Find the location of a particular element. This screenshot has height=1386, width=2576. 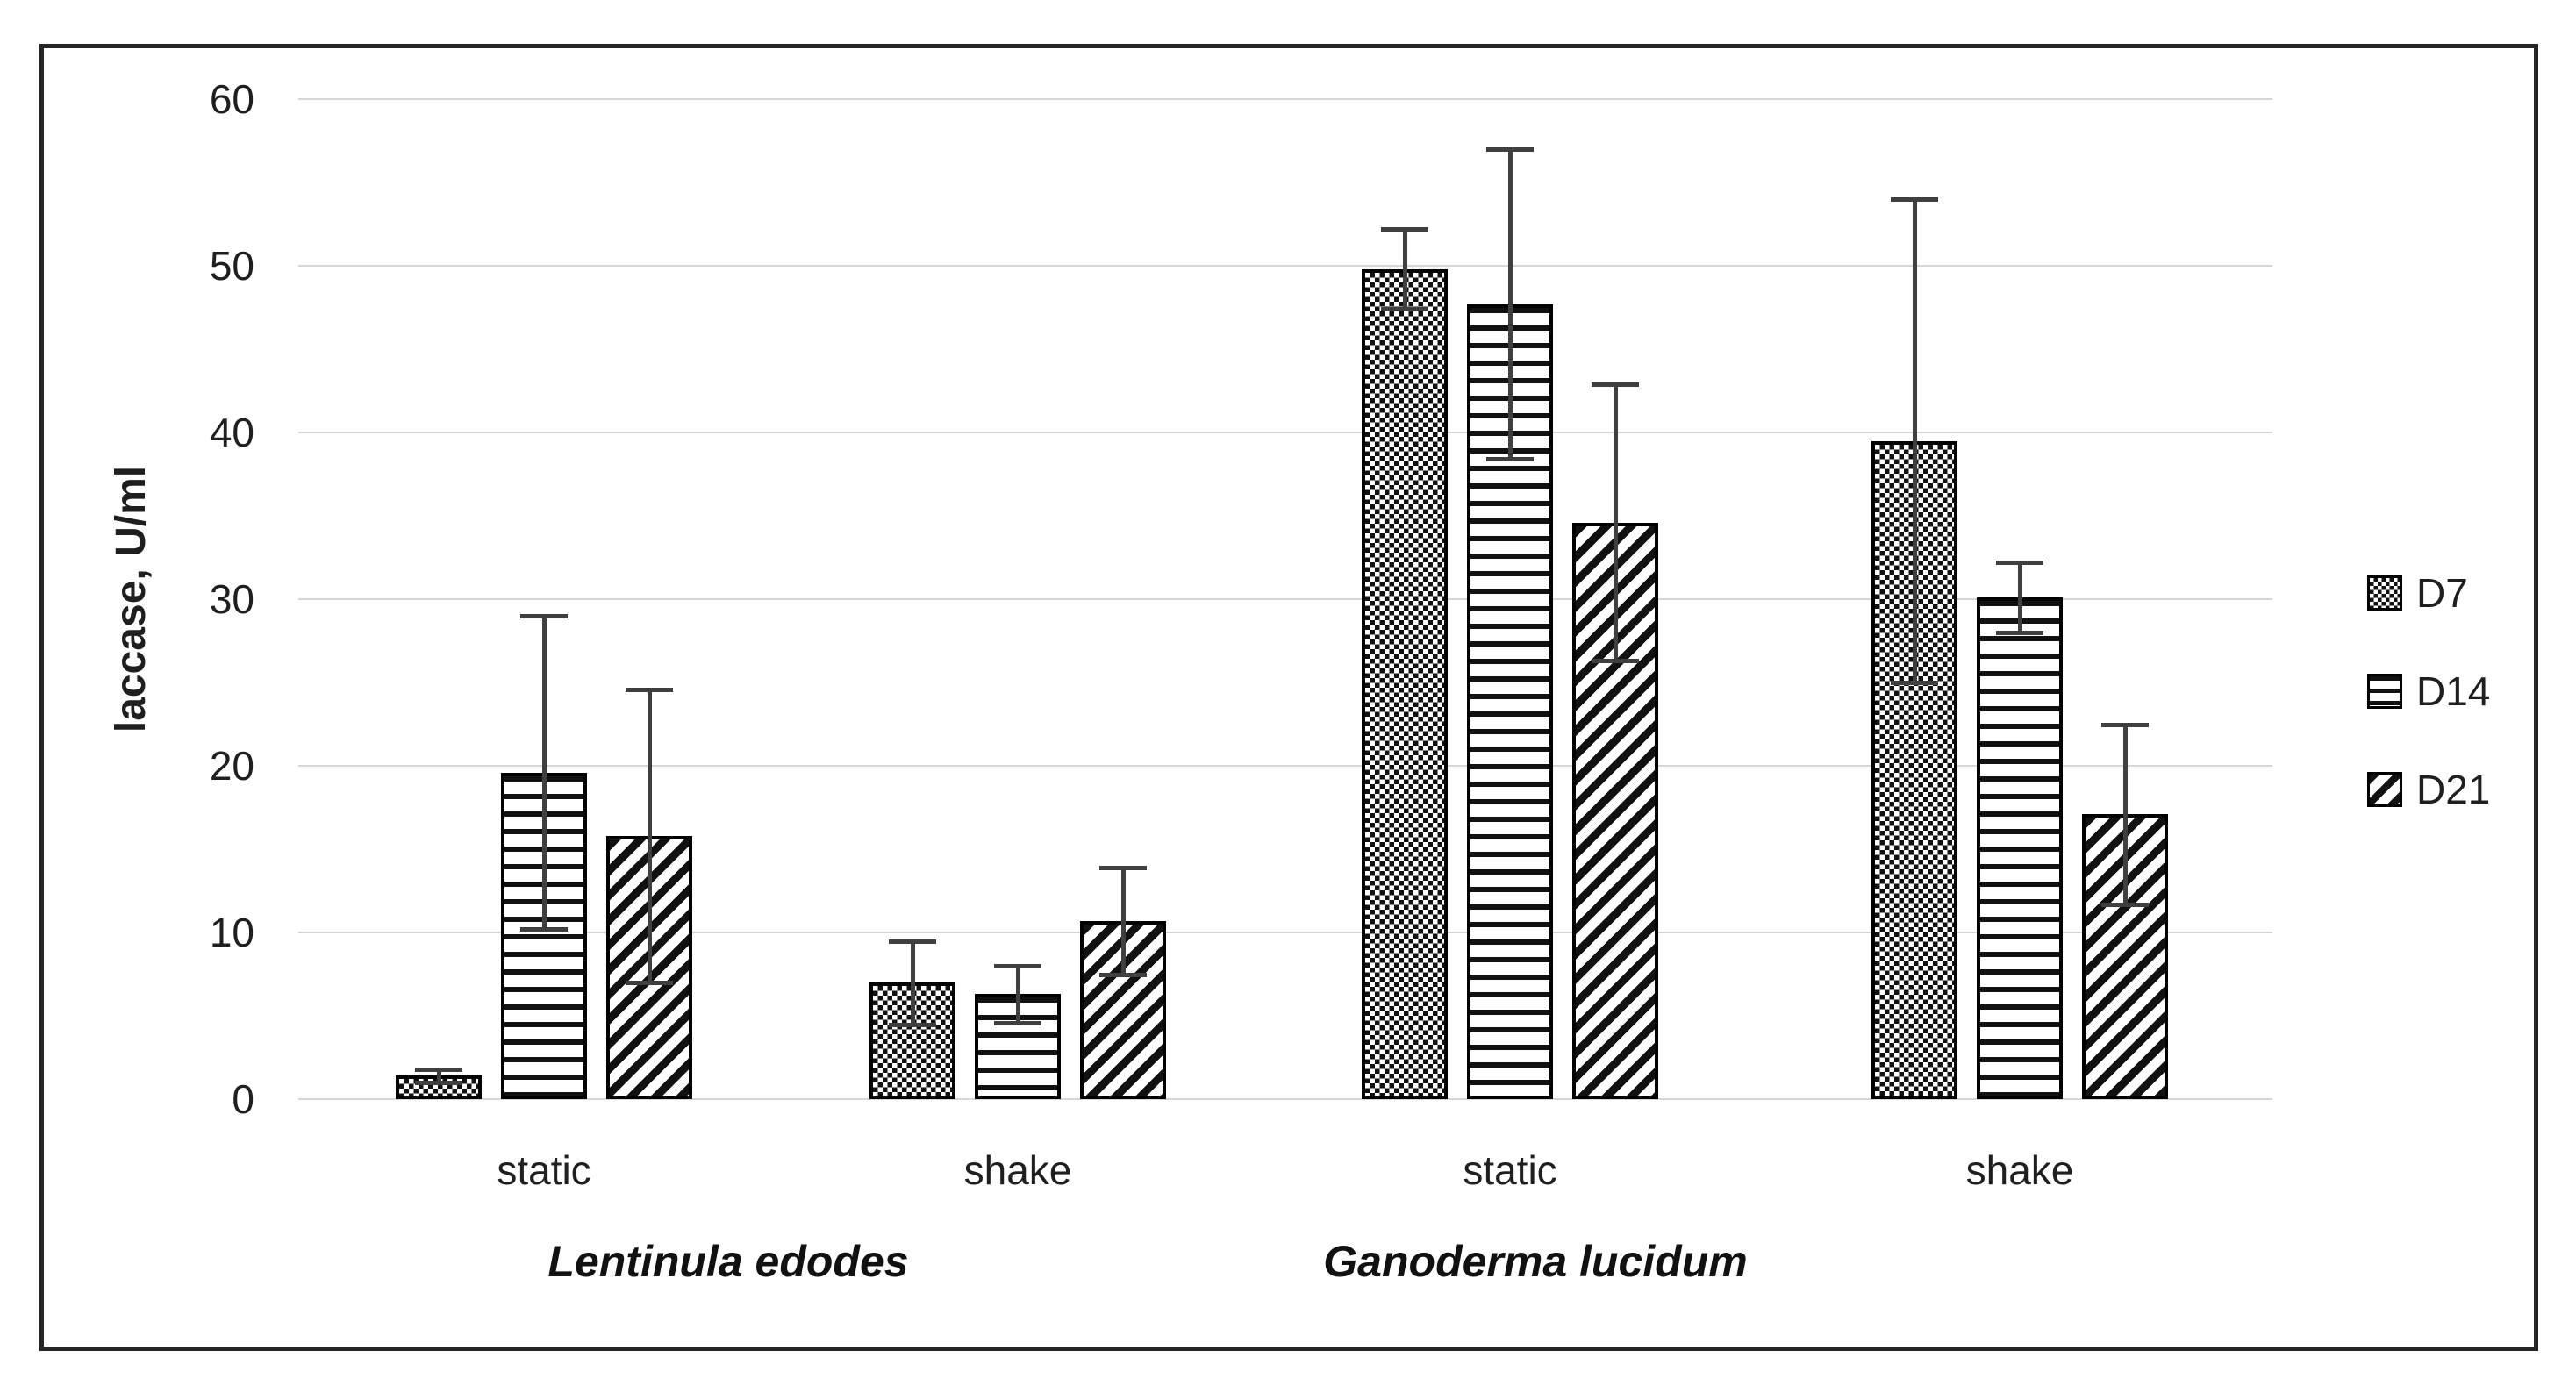

x-category-label-static-2: static is located at coordinates (1510, 1170).